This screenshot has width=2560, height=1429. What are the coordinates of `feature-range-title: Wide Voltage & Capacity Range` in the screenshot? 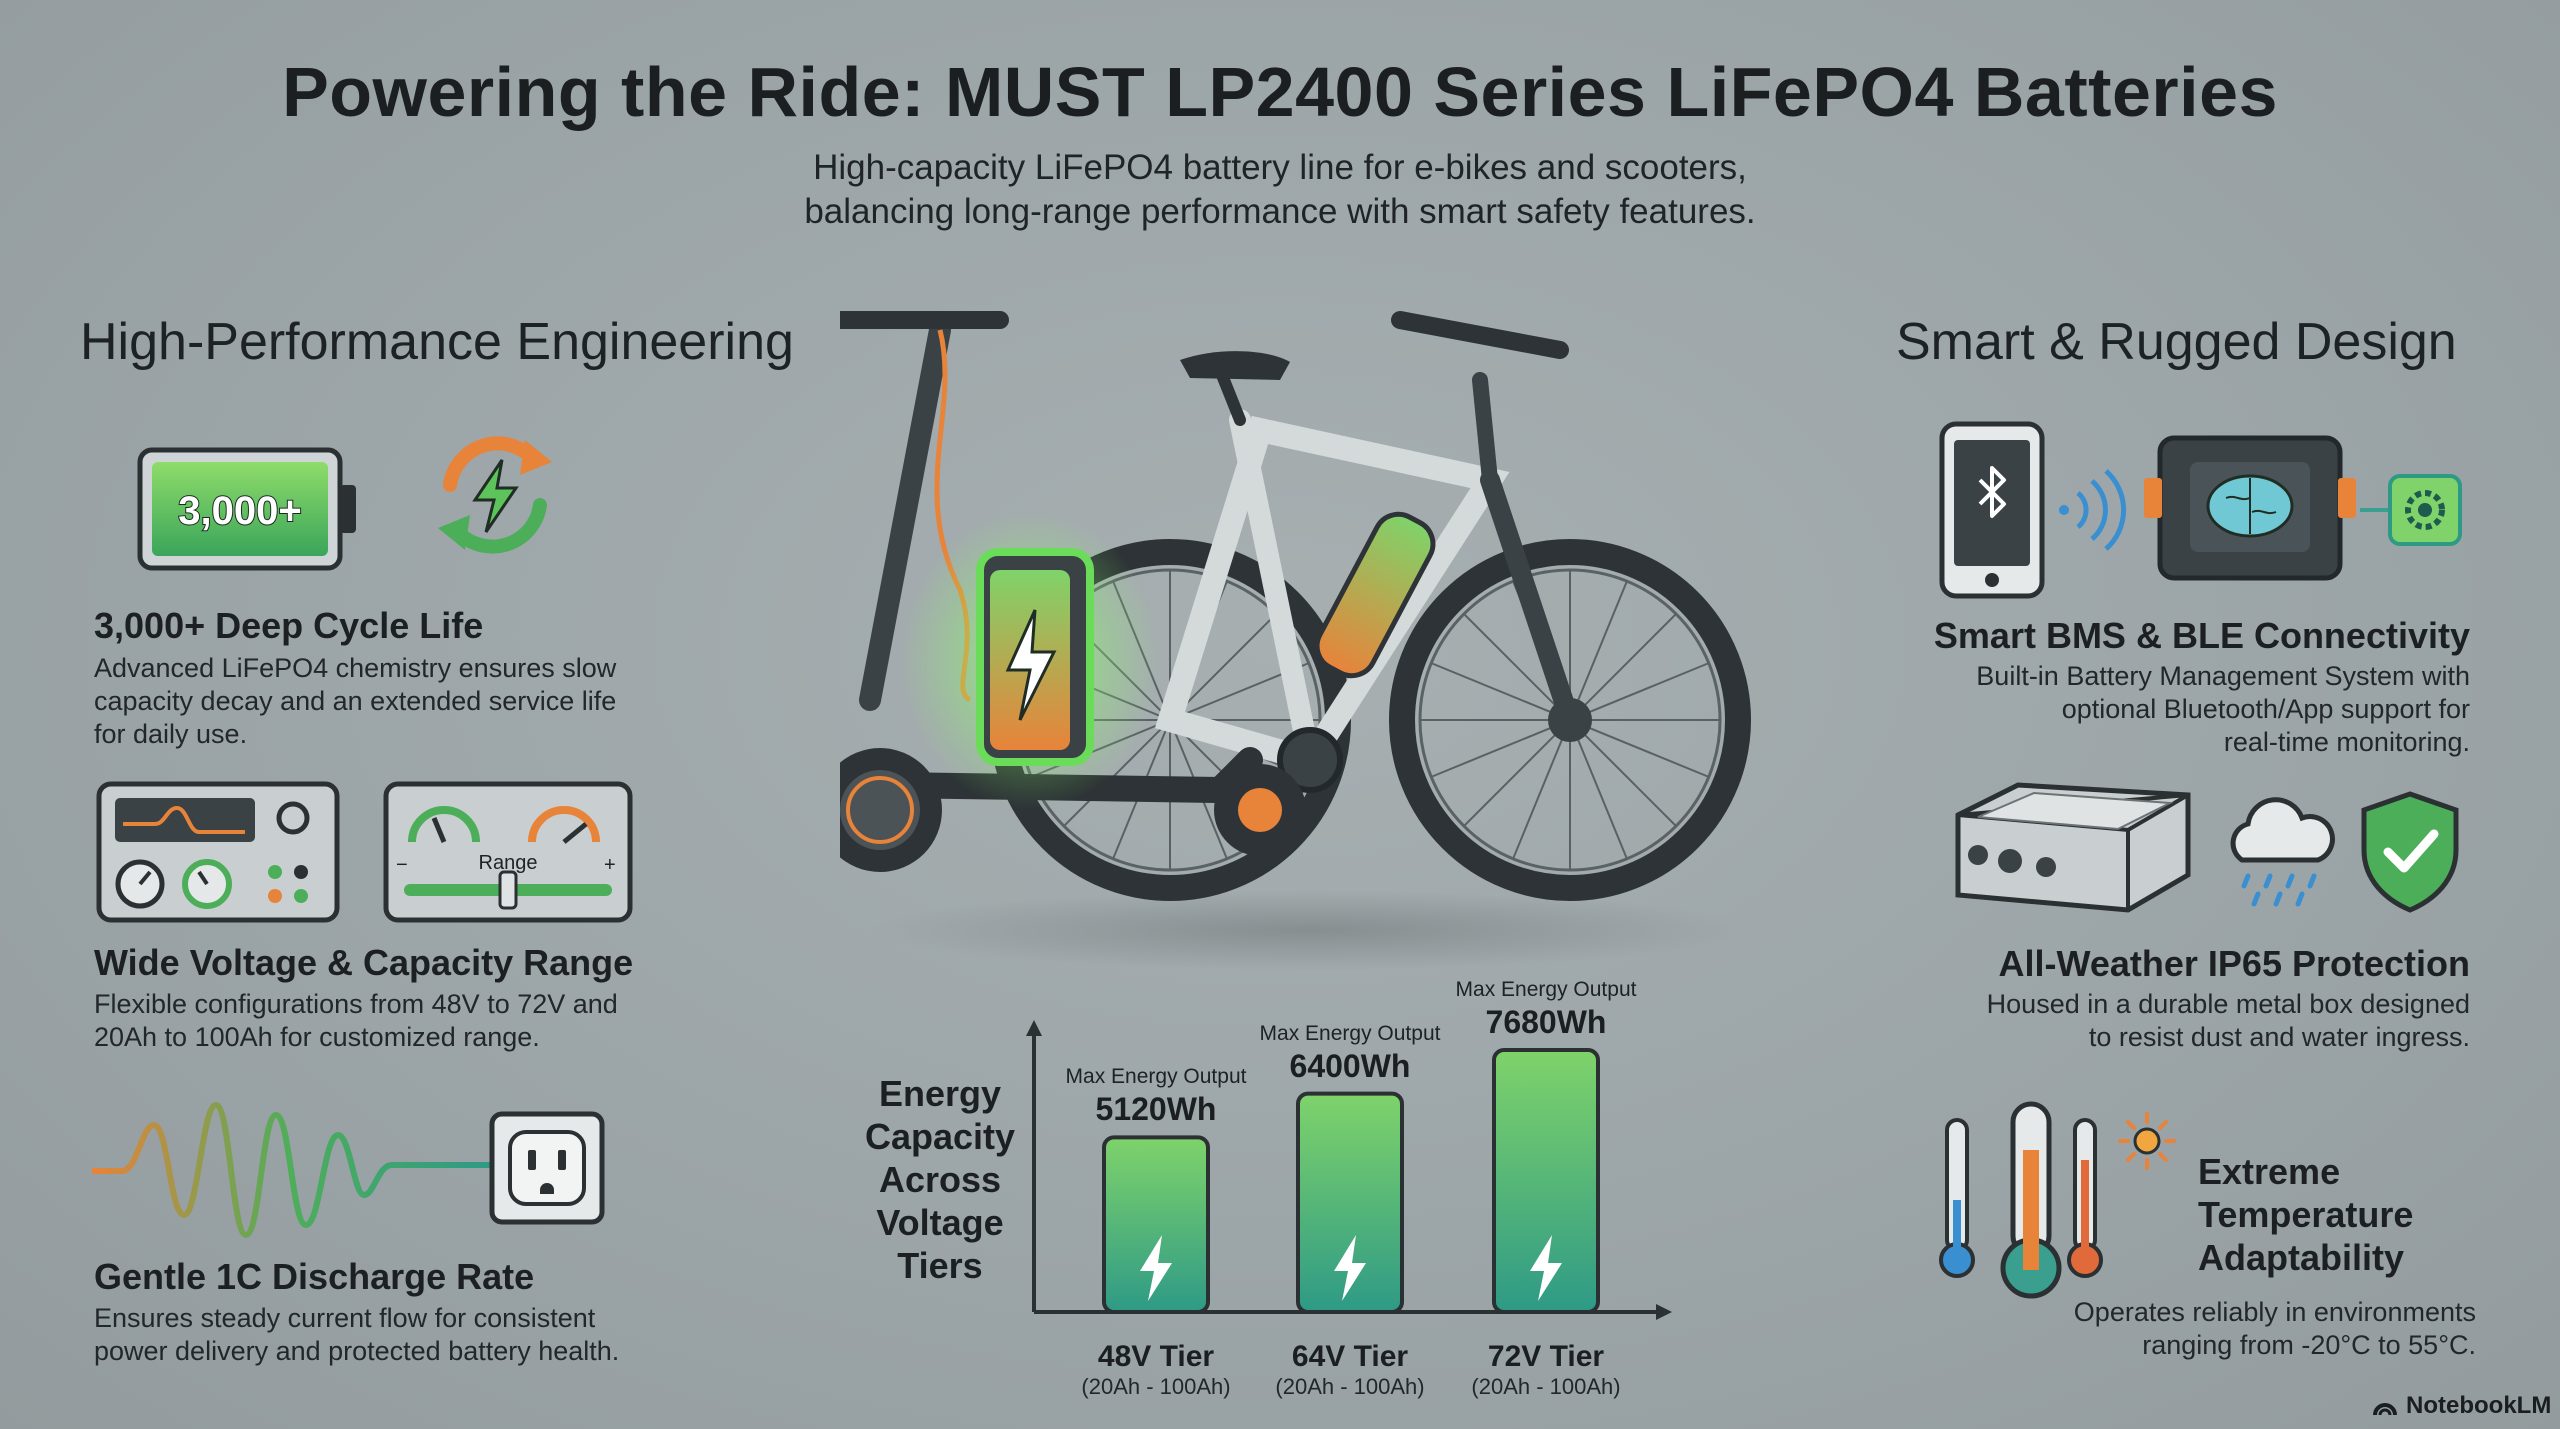 It's located at (364, 962).